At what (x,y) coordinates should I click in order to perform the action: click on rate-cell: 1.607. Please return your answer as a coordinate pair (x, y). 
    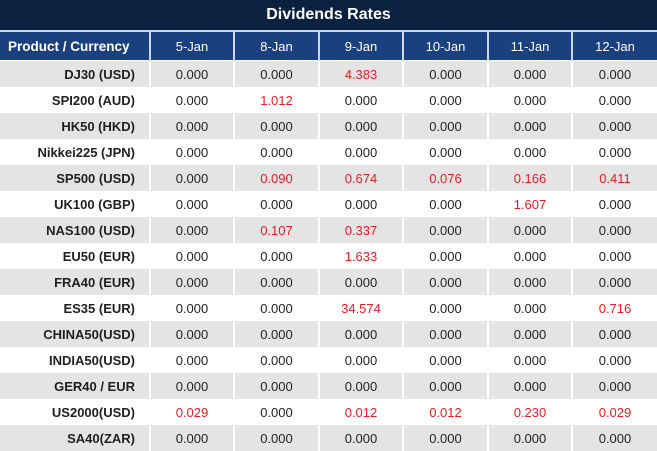
    Looking at the image, I should click on (529, 204).